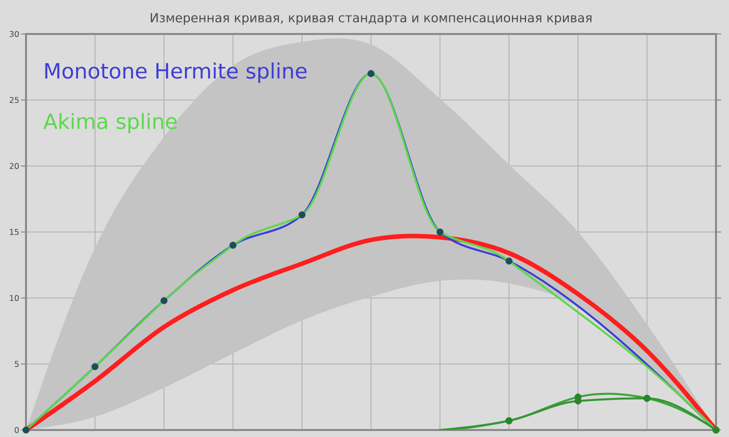 This screenshot has width=729, height=437. What do you see at coordinates (14, 298) in the screenshot?
I see `y-tick-label: 10` at bounding box center [14, 298].